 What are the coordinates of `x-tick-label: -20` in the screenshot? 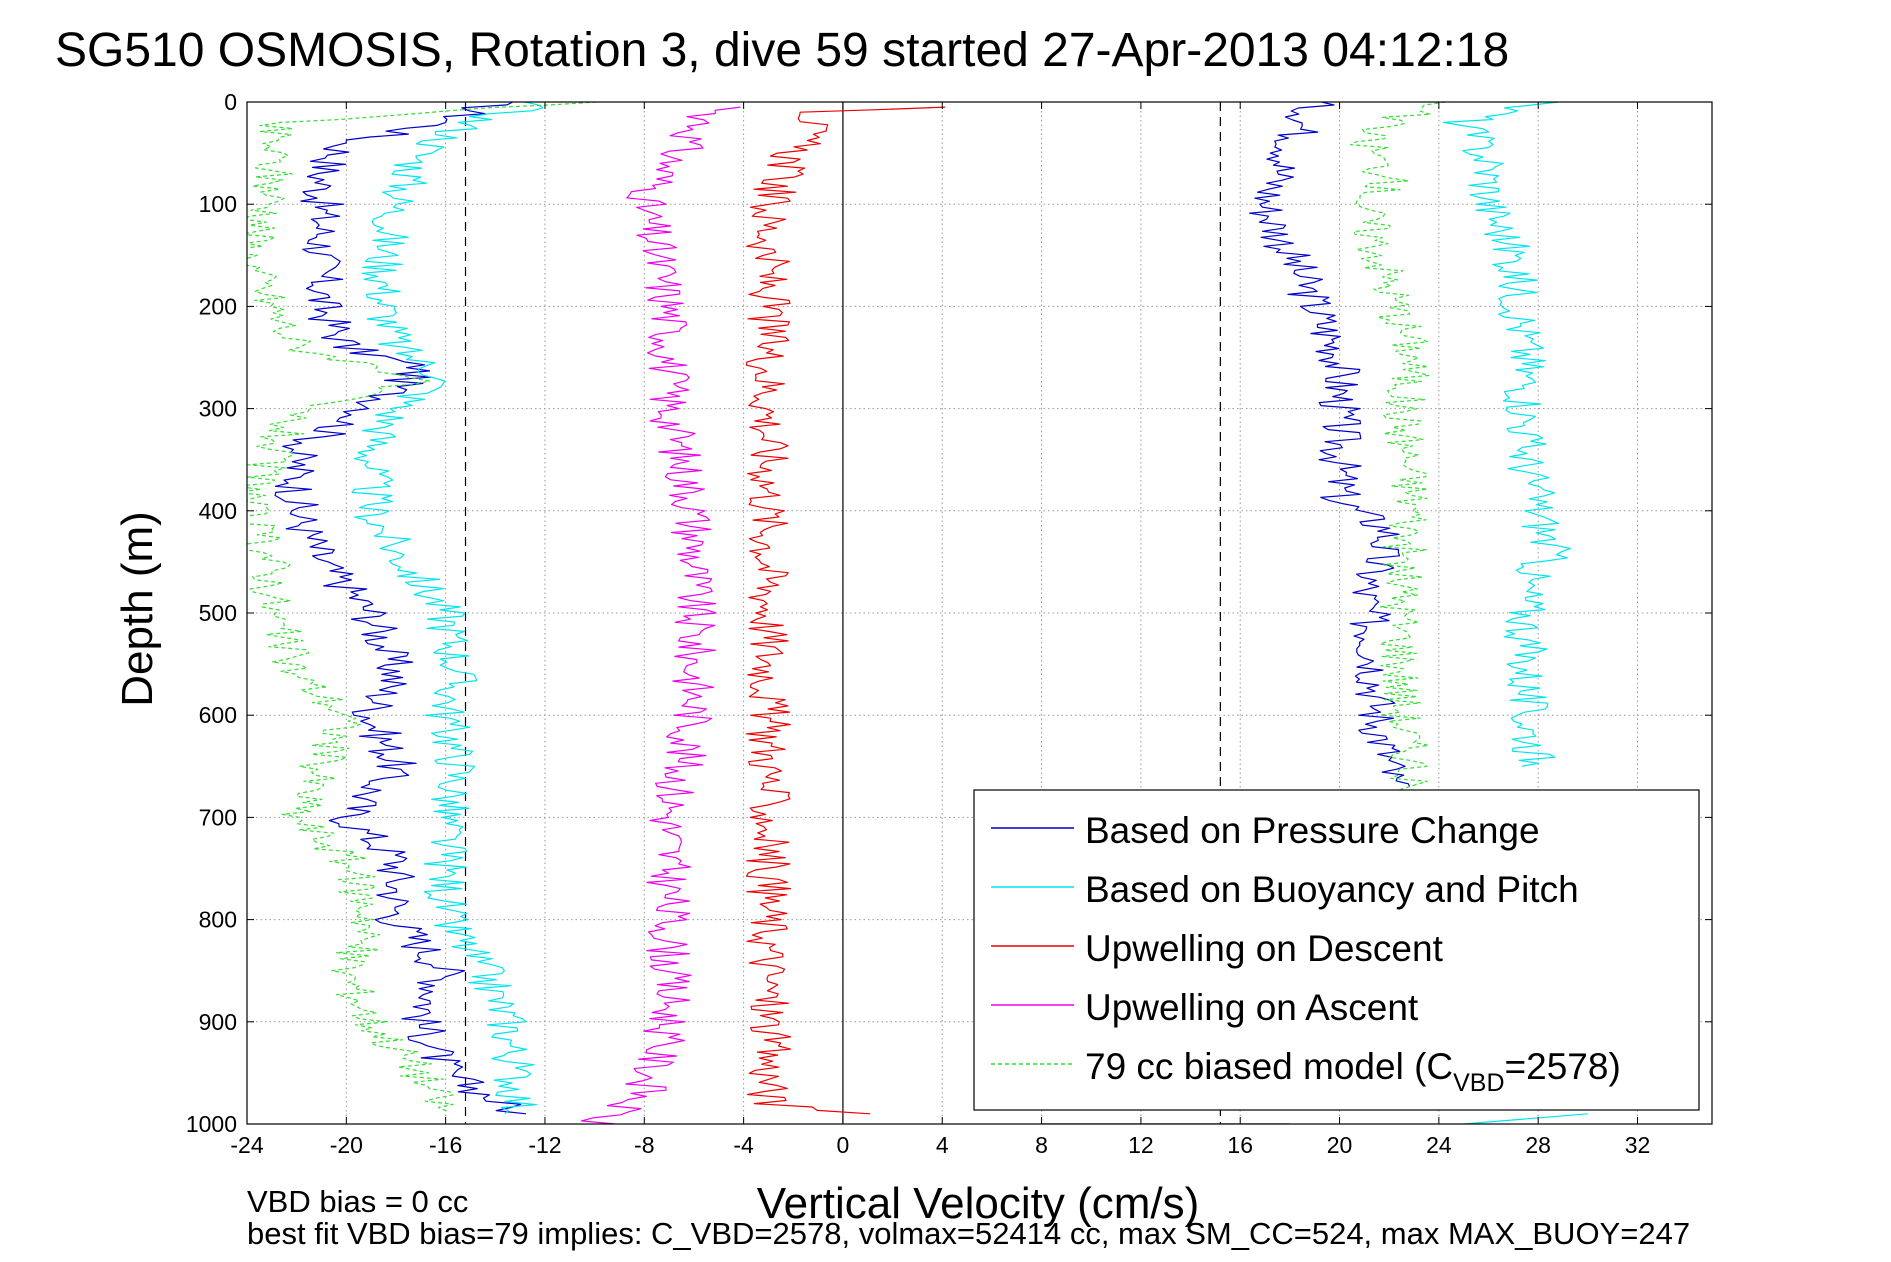 It's located at (346, 1145).